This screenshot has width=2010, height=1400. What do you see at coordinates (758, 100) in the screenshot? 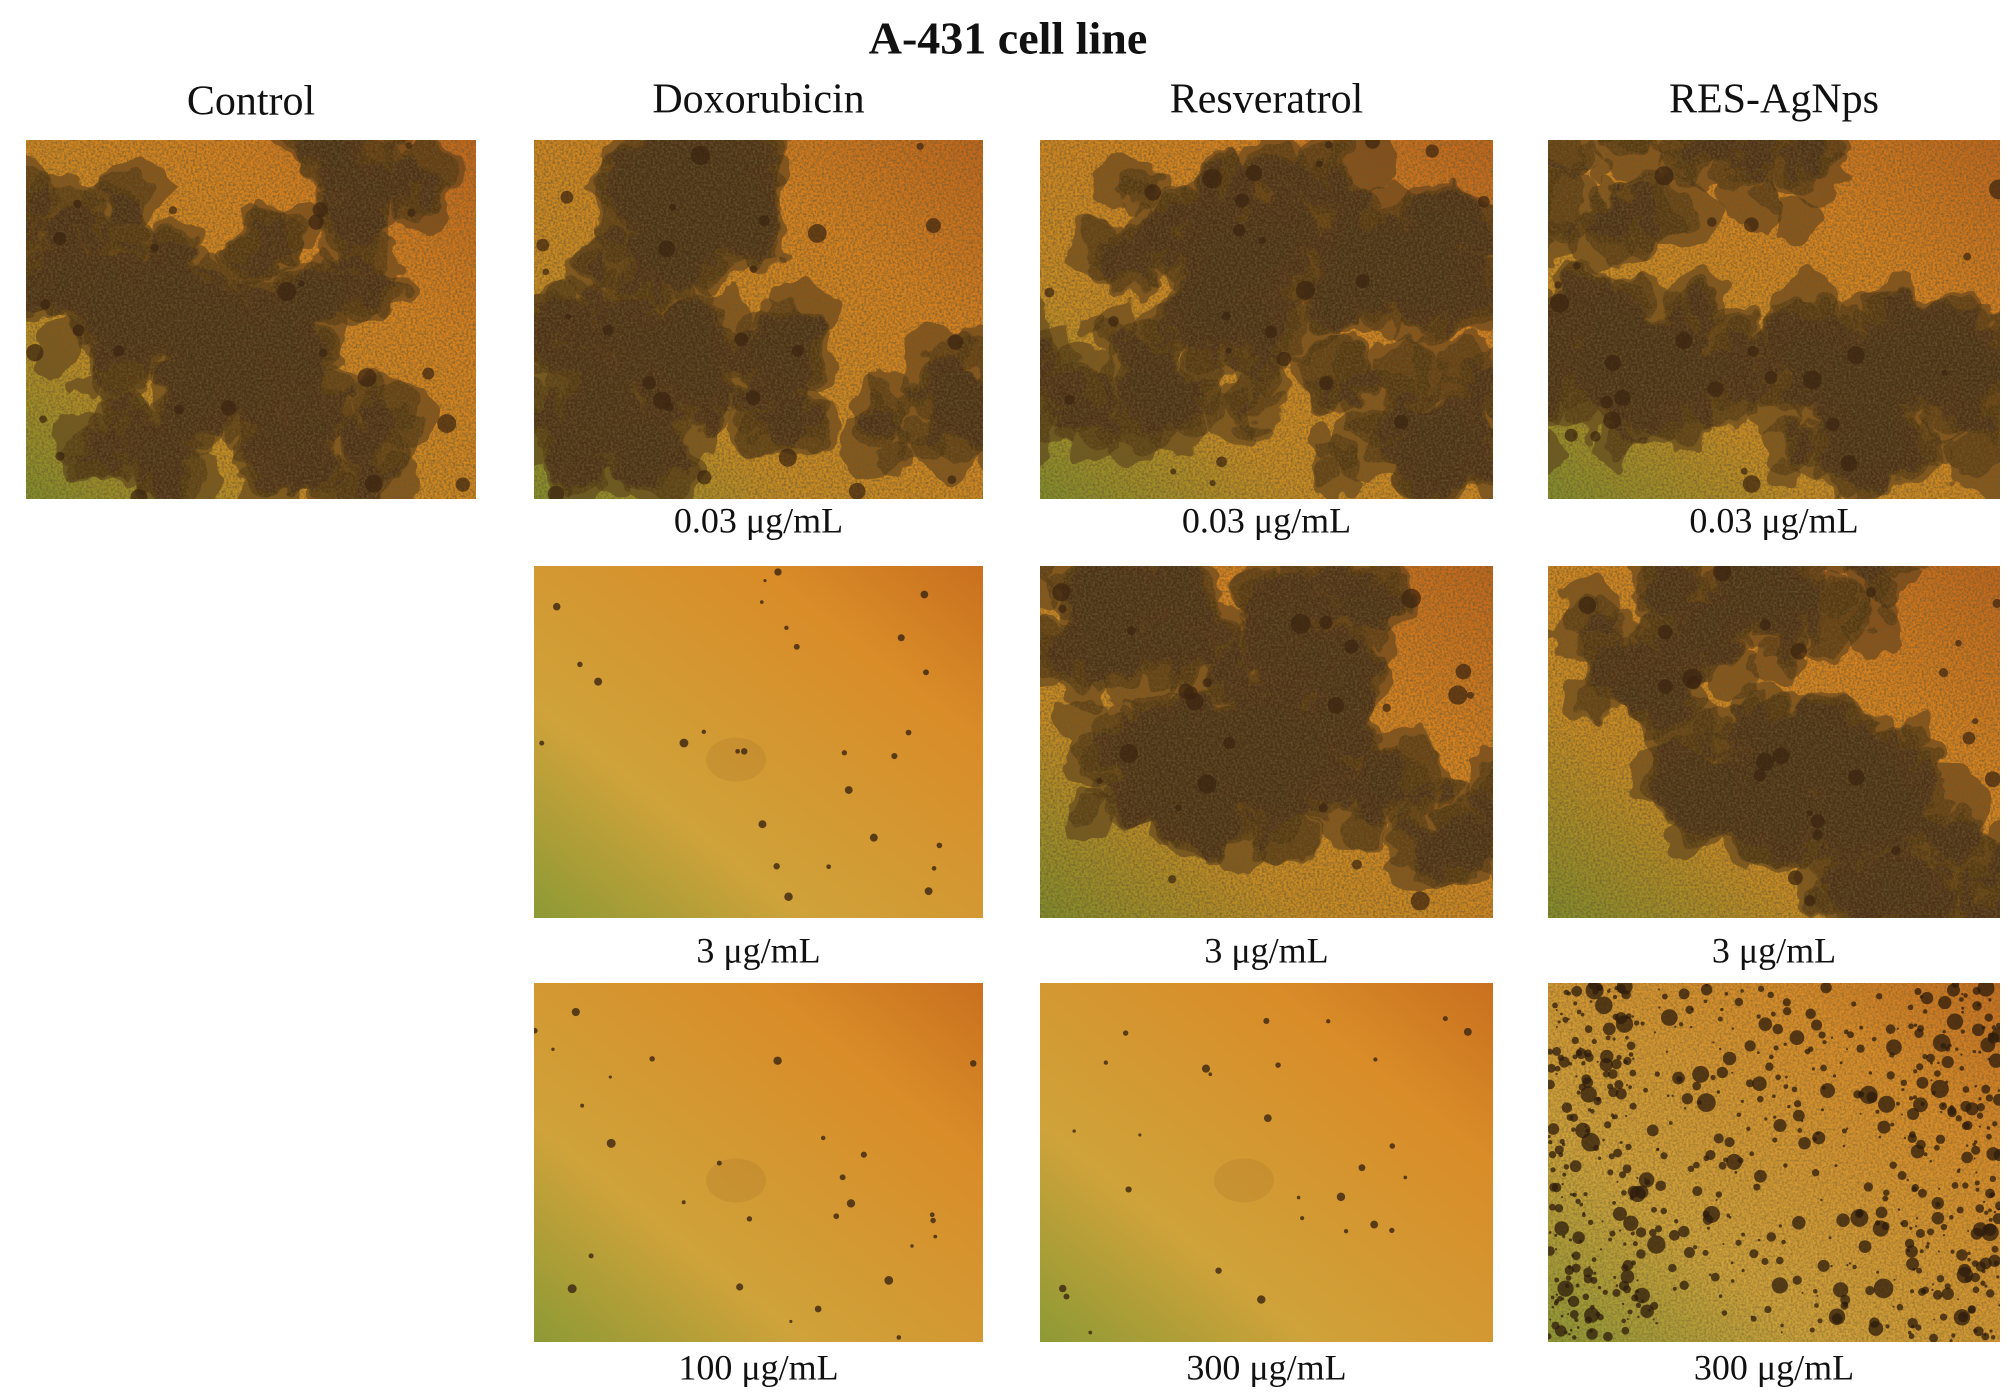
I see `column-header: Doxorubicin` at bounding box center [758, 100].